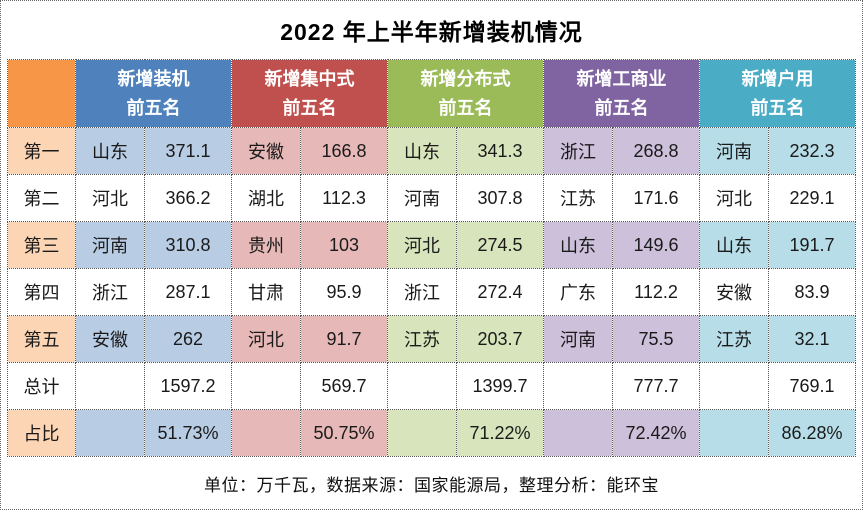  What do you see at coordinates (41, 292) in the screenshot?
I see `rank-cell: 第四` at bounding box center [41, 292].